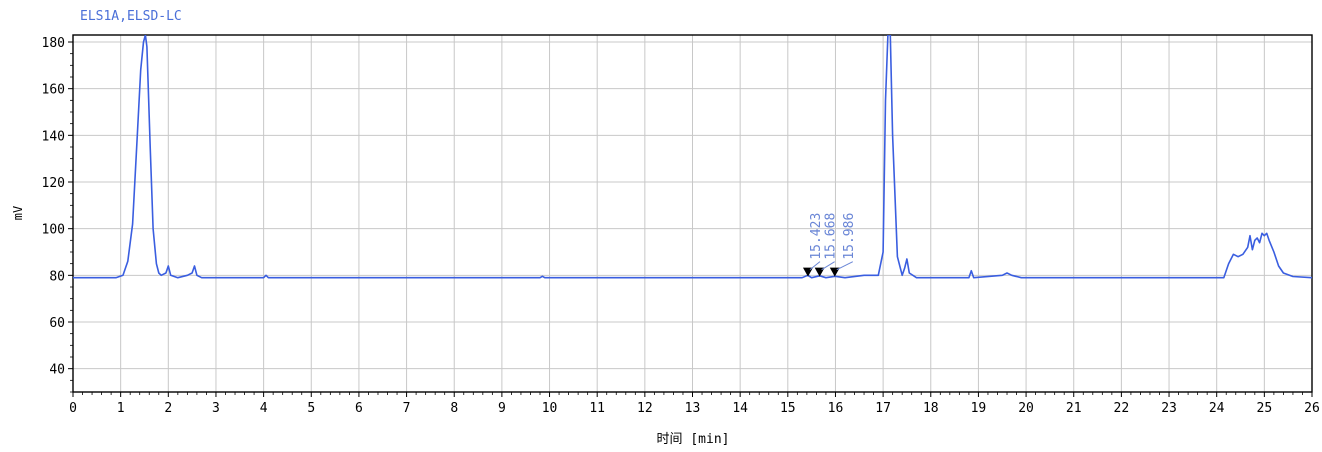 The height and width of the screenshot is (452, 1322). I want to click on x-tick-label: 18, so click(931, 408).